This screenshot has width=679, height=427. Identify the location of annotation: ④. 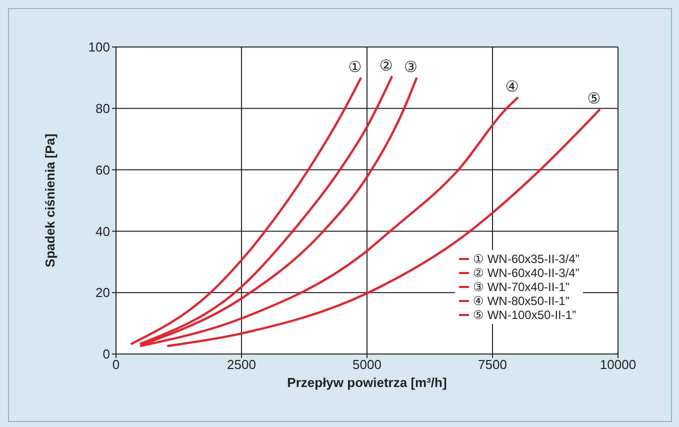
(512, 86).